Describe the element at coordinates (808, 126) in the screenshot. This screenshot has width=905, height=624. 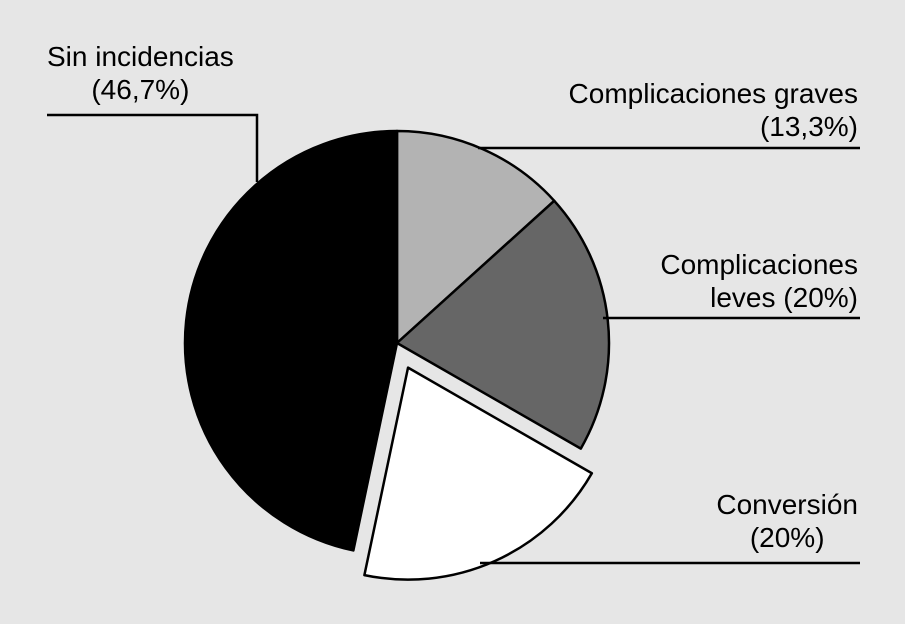
I see `value-label: (13,3%)` at that location.